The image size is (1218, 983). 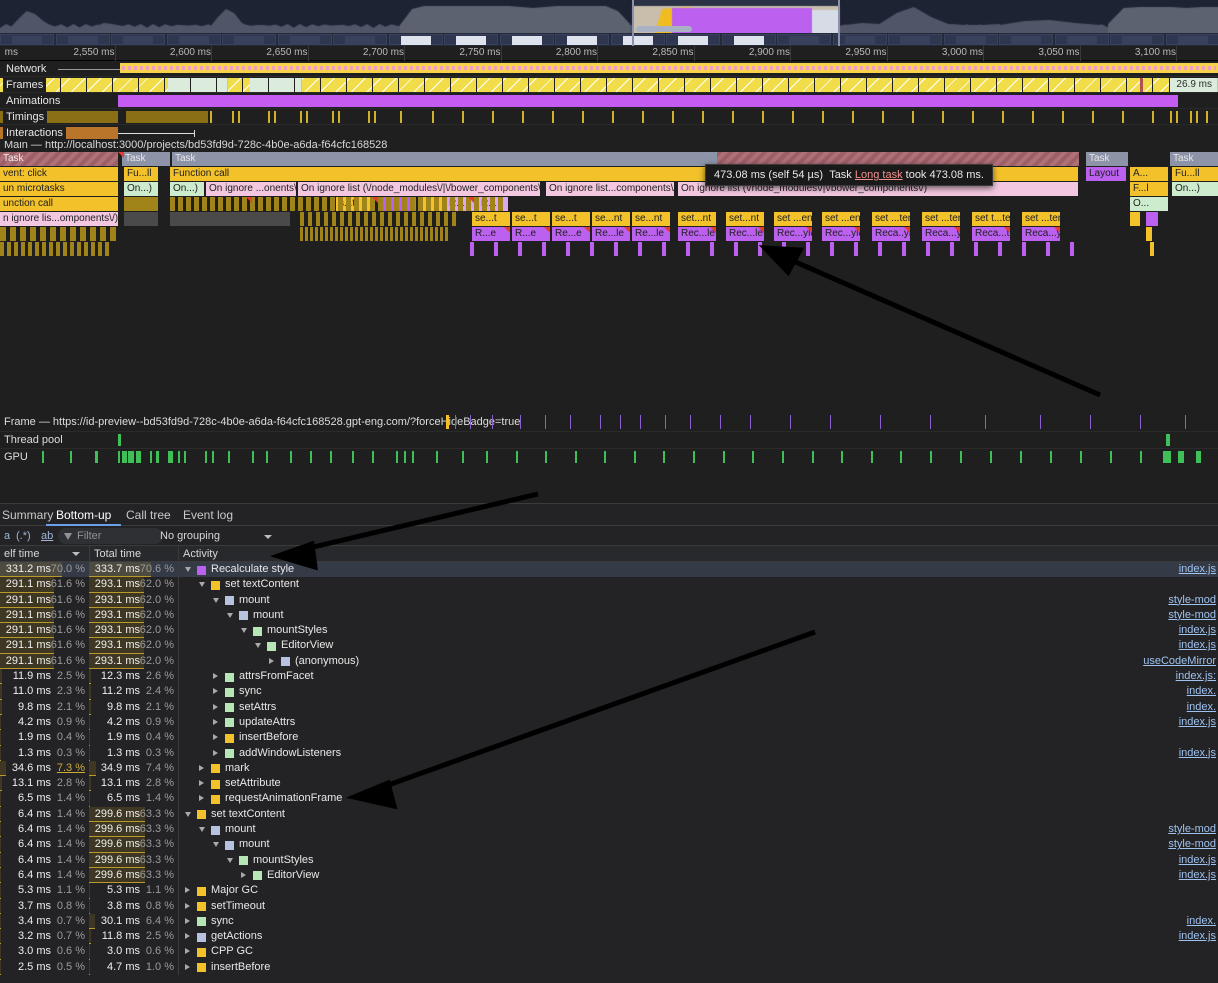 What do you see at coordinates (891, 219) in the screenshot?
I see `flame-set-textcontent: set ...tent` at bounding box center [891, 219].